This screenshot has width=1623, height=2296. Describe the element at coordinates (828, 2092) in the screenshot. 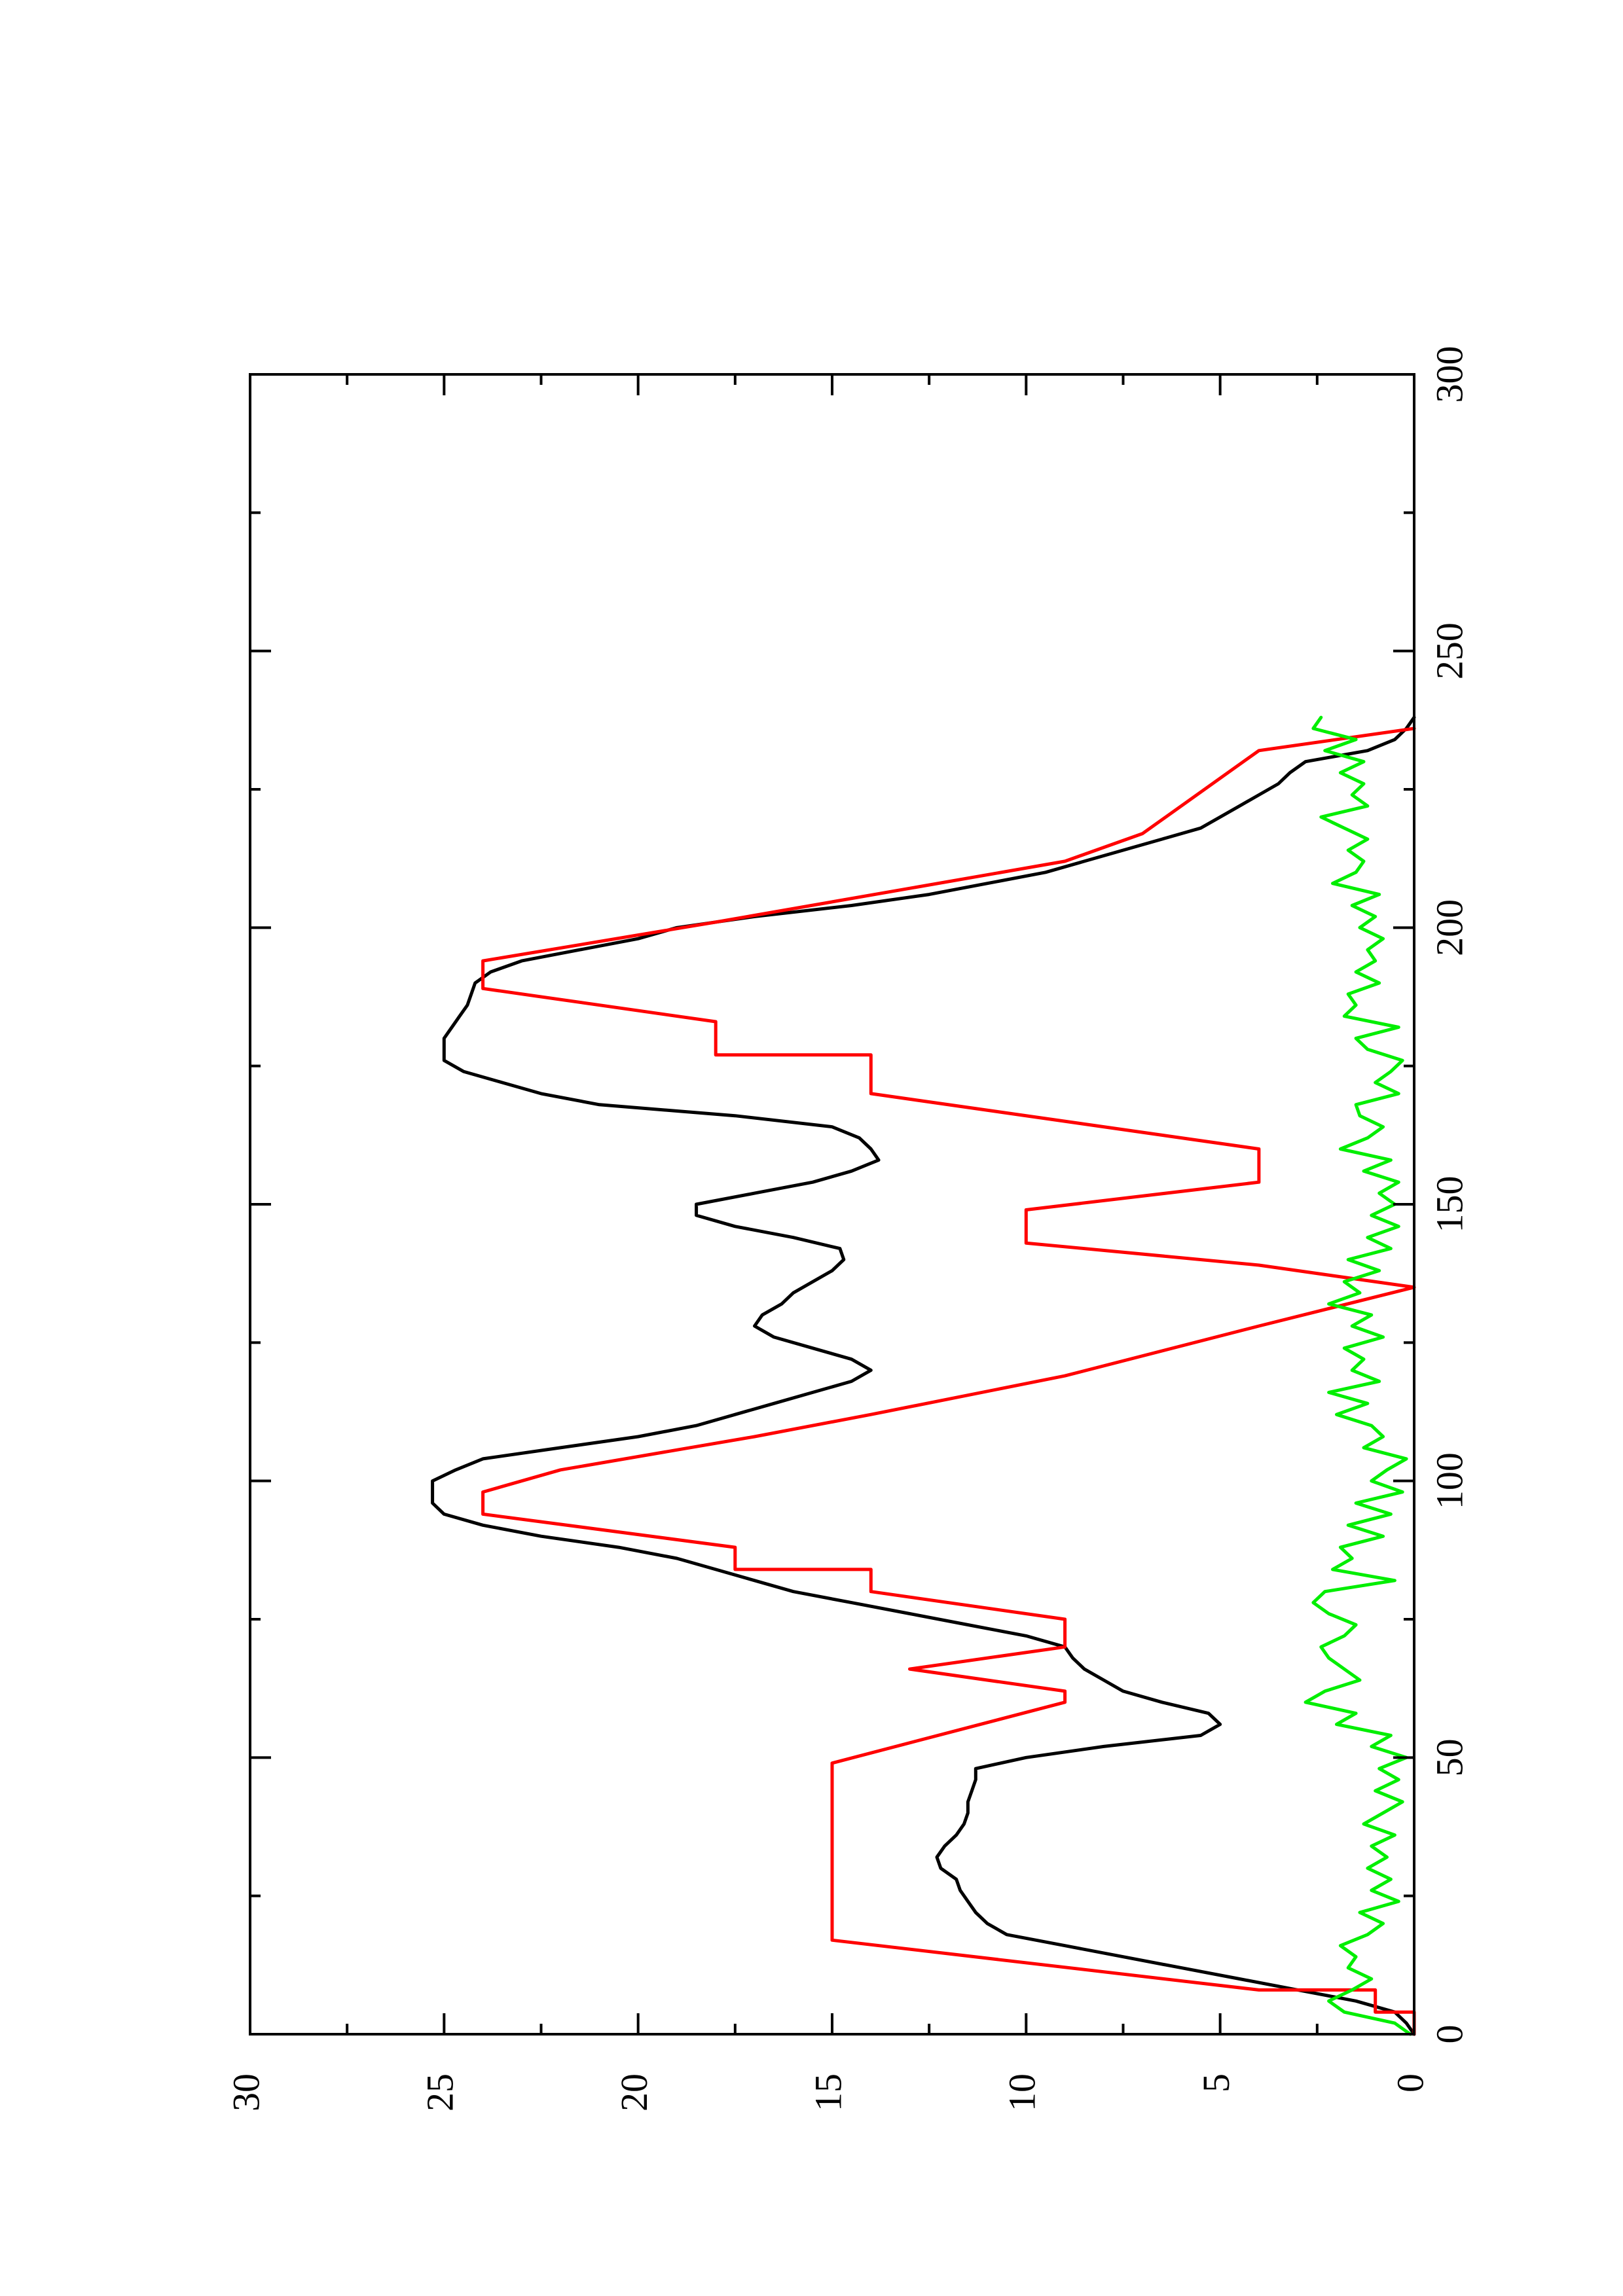

I see `y-tick-label: 15` at that location.